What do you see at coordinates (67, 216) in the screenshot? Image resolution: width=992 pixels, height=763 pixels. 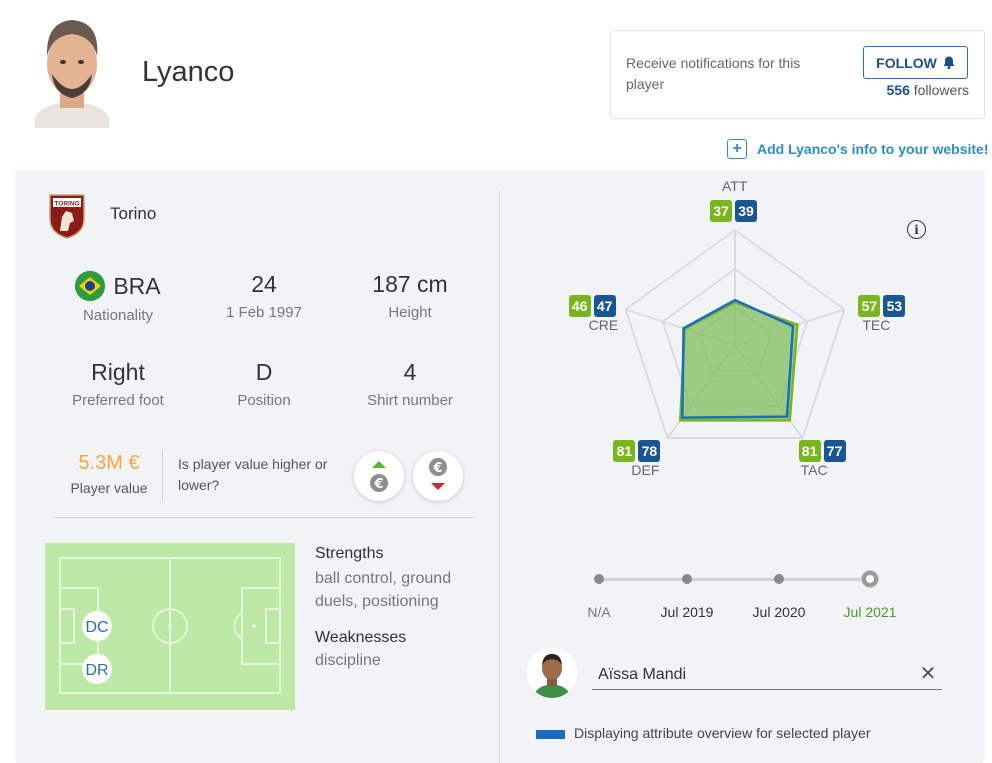 I see `club-logo: TORINO` at bounding box center [67, 216].